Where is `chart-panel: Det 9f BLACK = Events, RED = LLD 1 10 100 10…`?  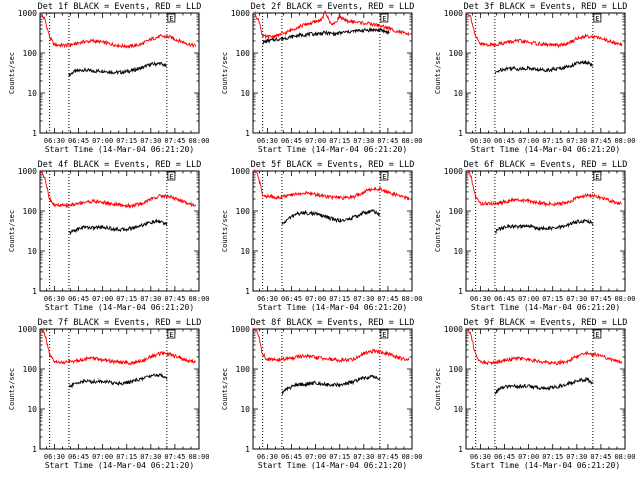
chart-panel: Det 9f BLACK = Events, RED = LLD 1 10 100 10… is located at coordinates (535, 394).